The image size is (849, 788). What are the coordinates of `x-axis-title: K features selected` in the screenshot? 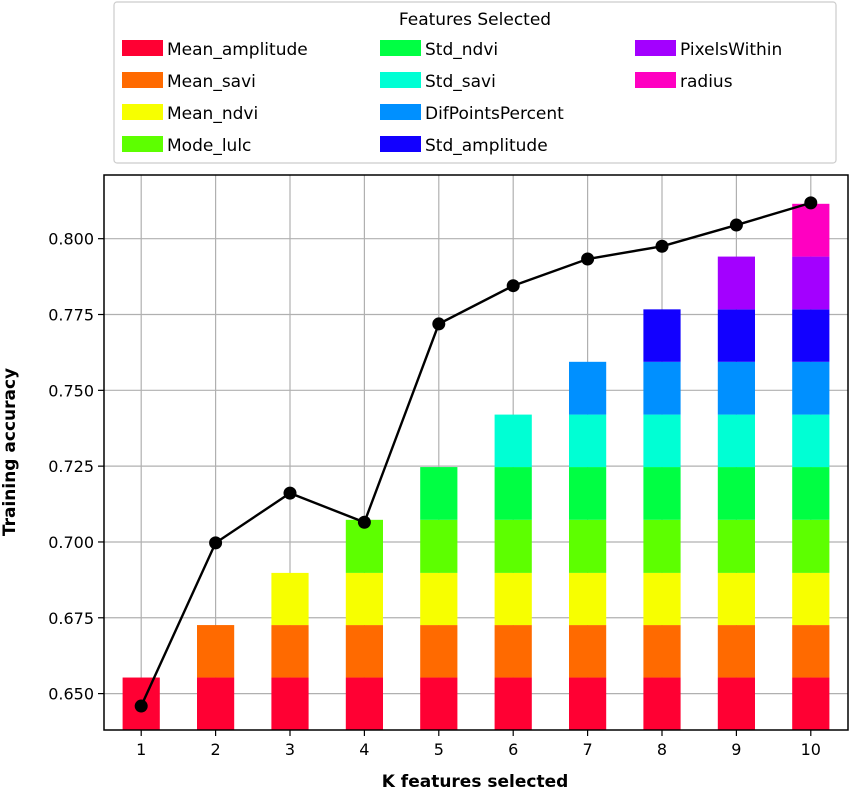 It's located at (475, 780).